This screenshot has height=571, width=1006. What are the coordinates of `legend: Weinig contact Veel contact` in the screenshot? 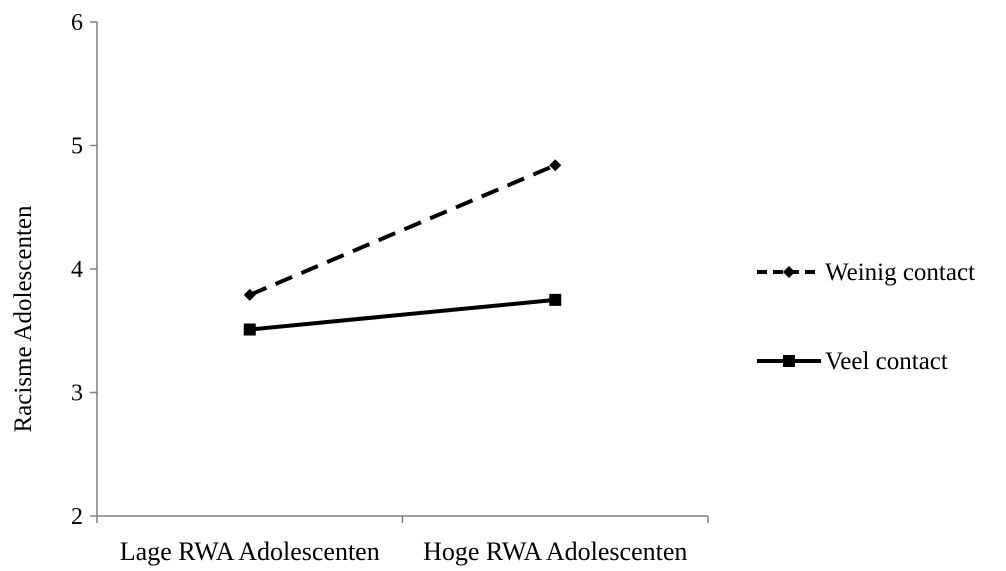 It's located at (866, 317).